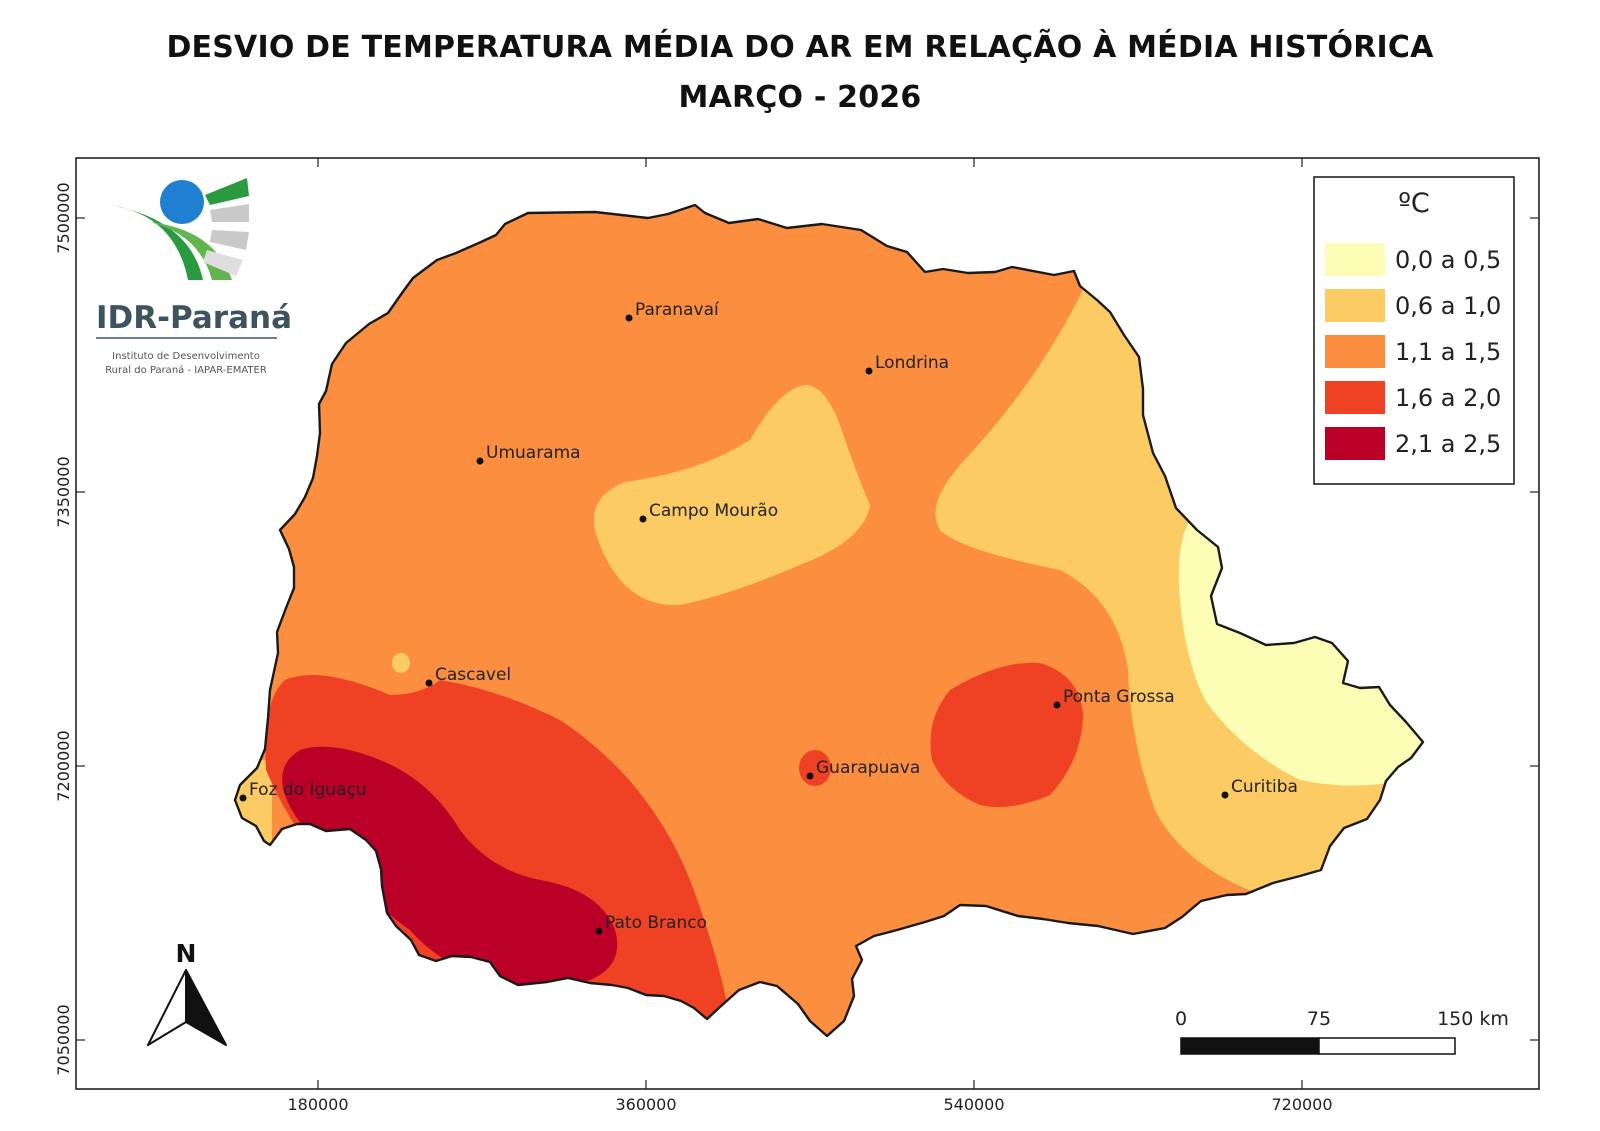  What do you see at coordinates (629, 318) in the screenshot?
I see `city-dot-paranavai` at bounding box center [629, 318].